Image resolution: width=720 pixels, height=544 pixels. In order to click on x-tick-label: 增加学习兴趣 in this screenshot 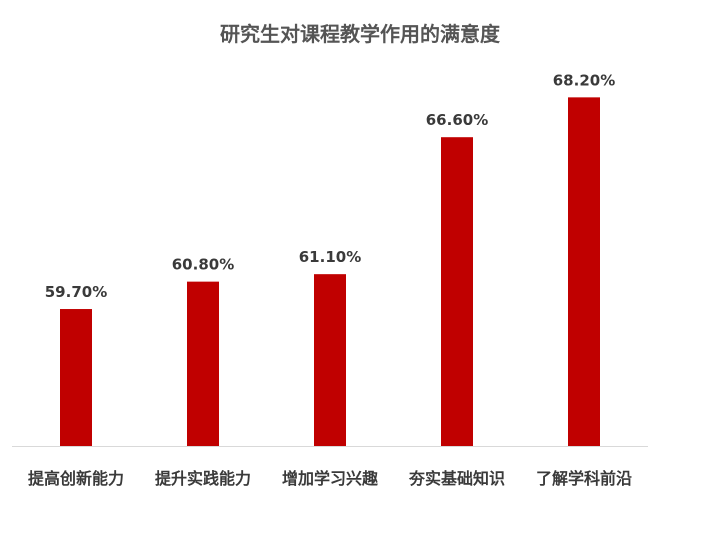, I will do `click(330, 478)`.